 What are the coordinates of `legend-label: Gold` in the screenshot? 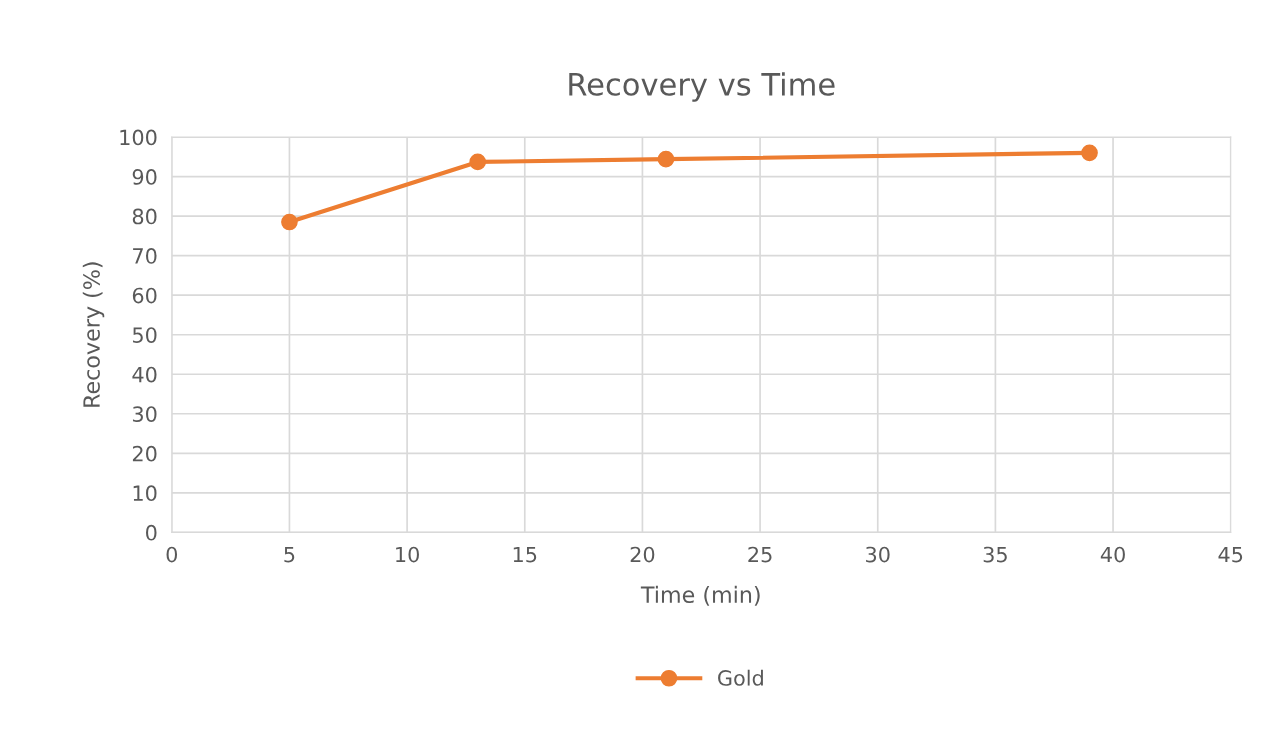 It's located at (740, 677).